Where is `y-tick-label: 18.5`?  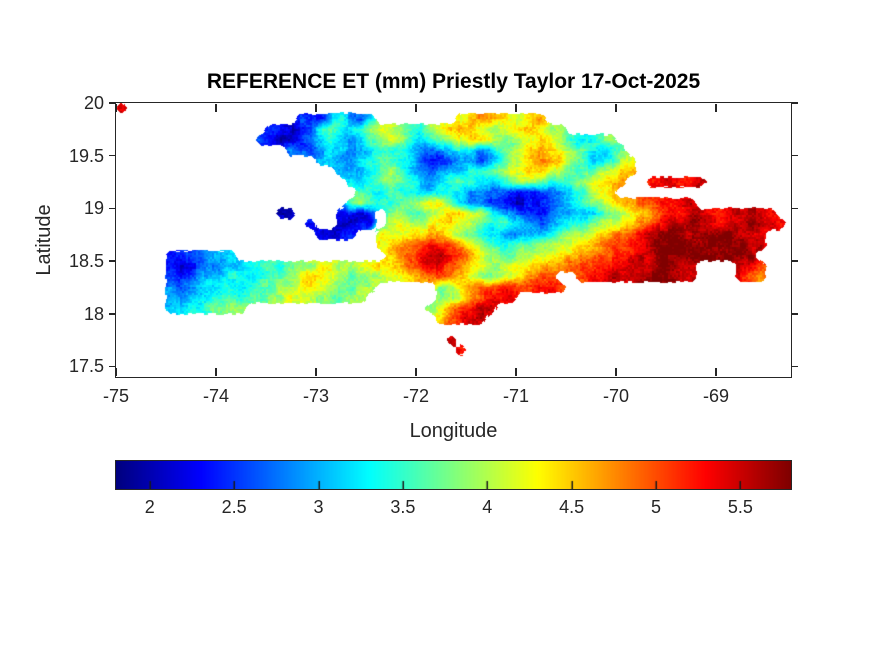 y-tick-label: 18.5 is located at coordinates (86, 261).